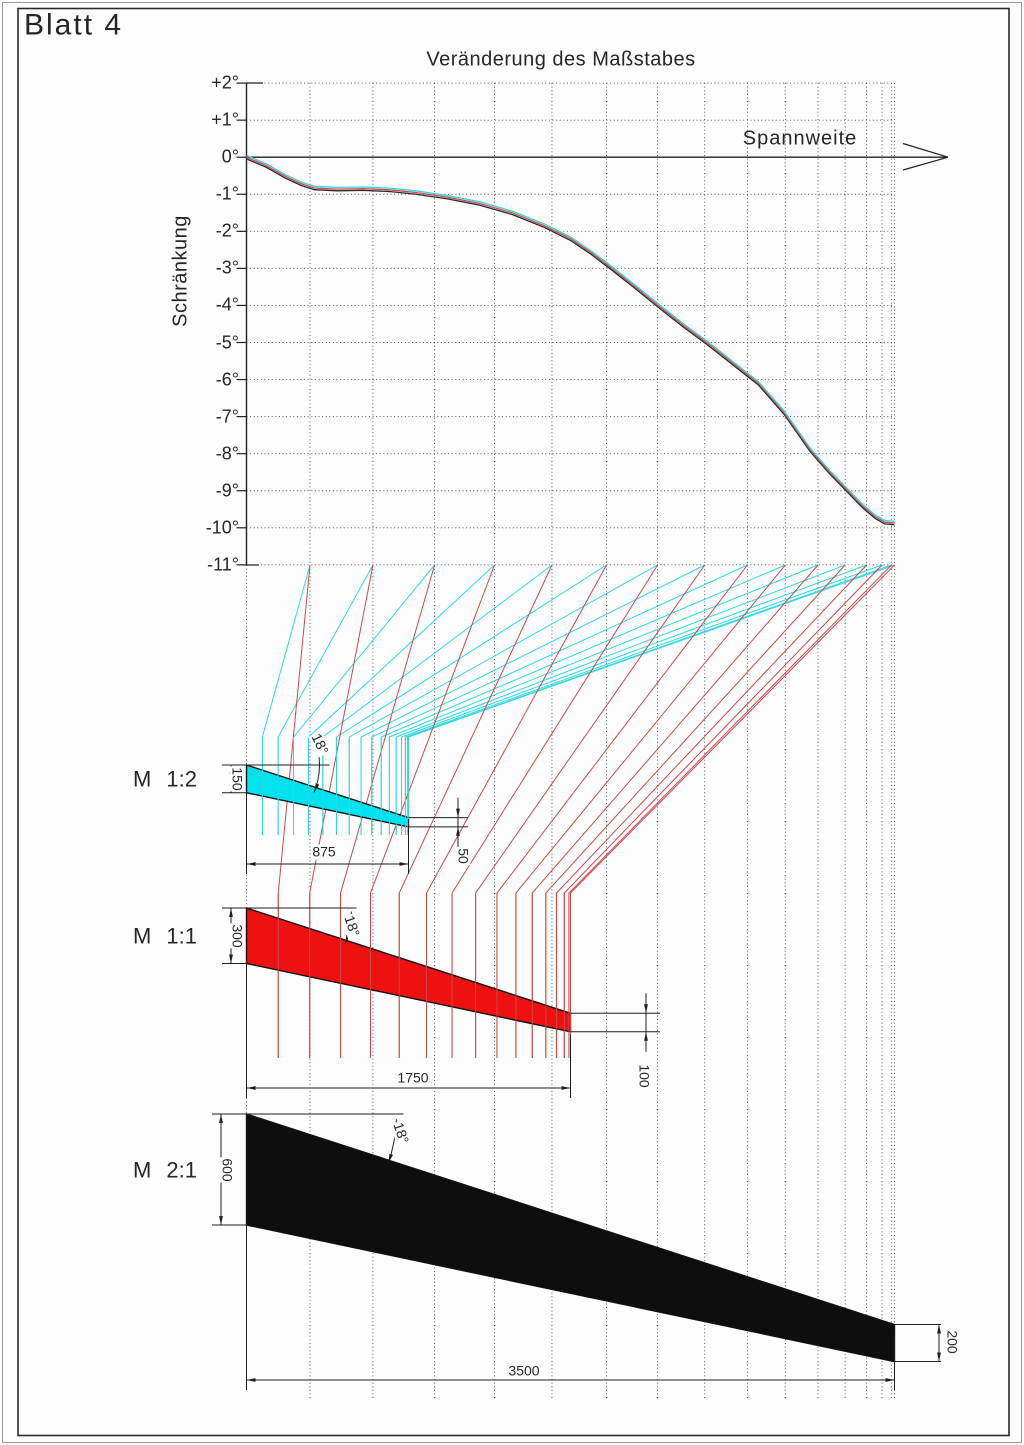 This screenshot has height=1445, width=1024. What do you see at coordinates (227, 193) in the screenshot?
I see `y-tick-label: -1°` at bounding box center [227, 193].